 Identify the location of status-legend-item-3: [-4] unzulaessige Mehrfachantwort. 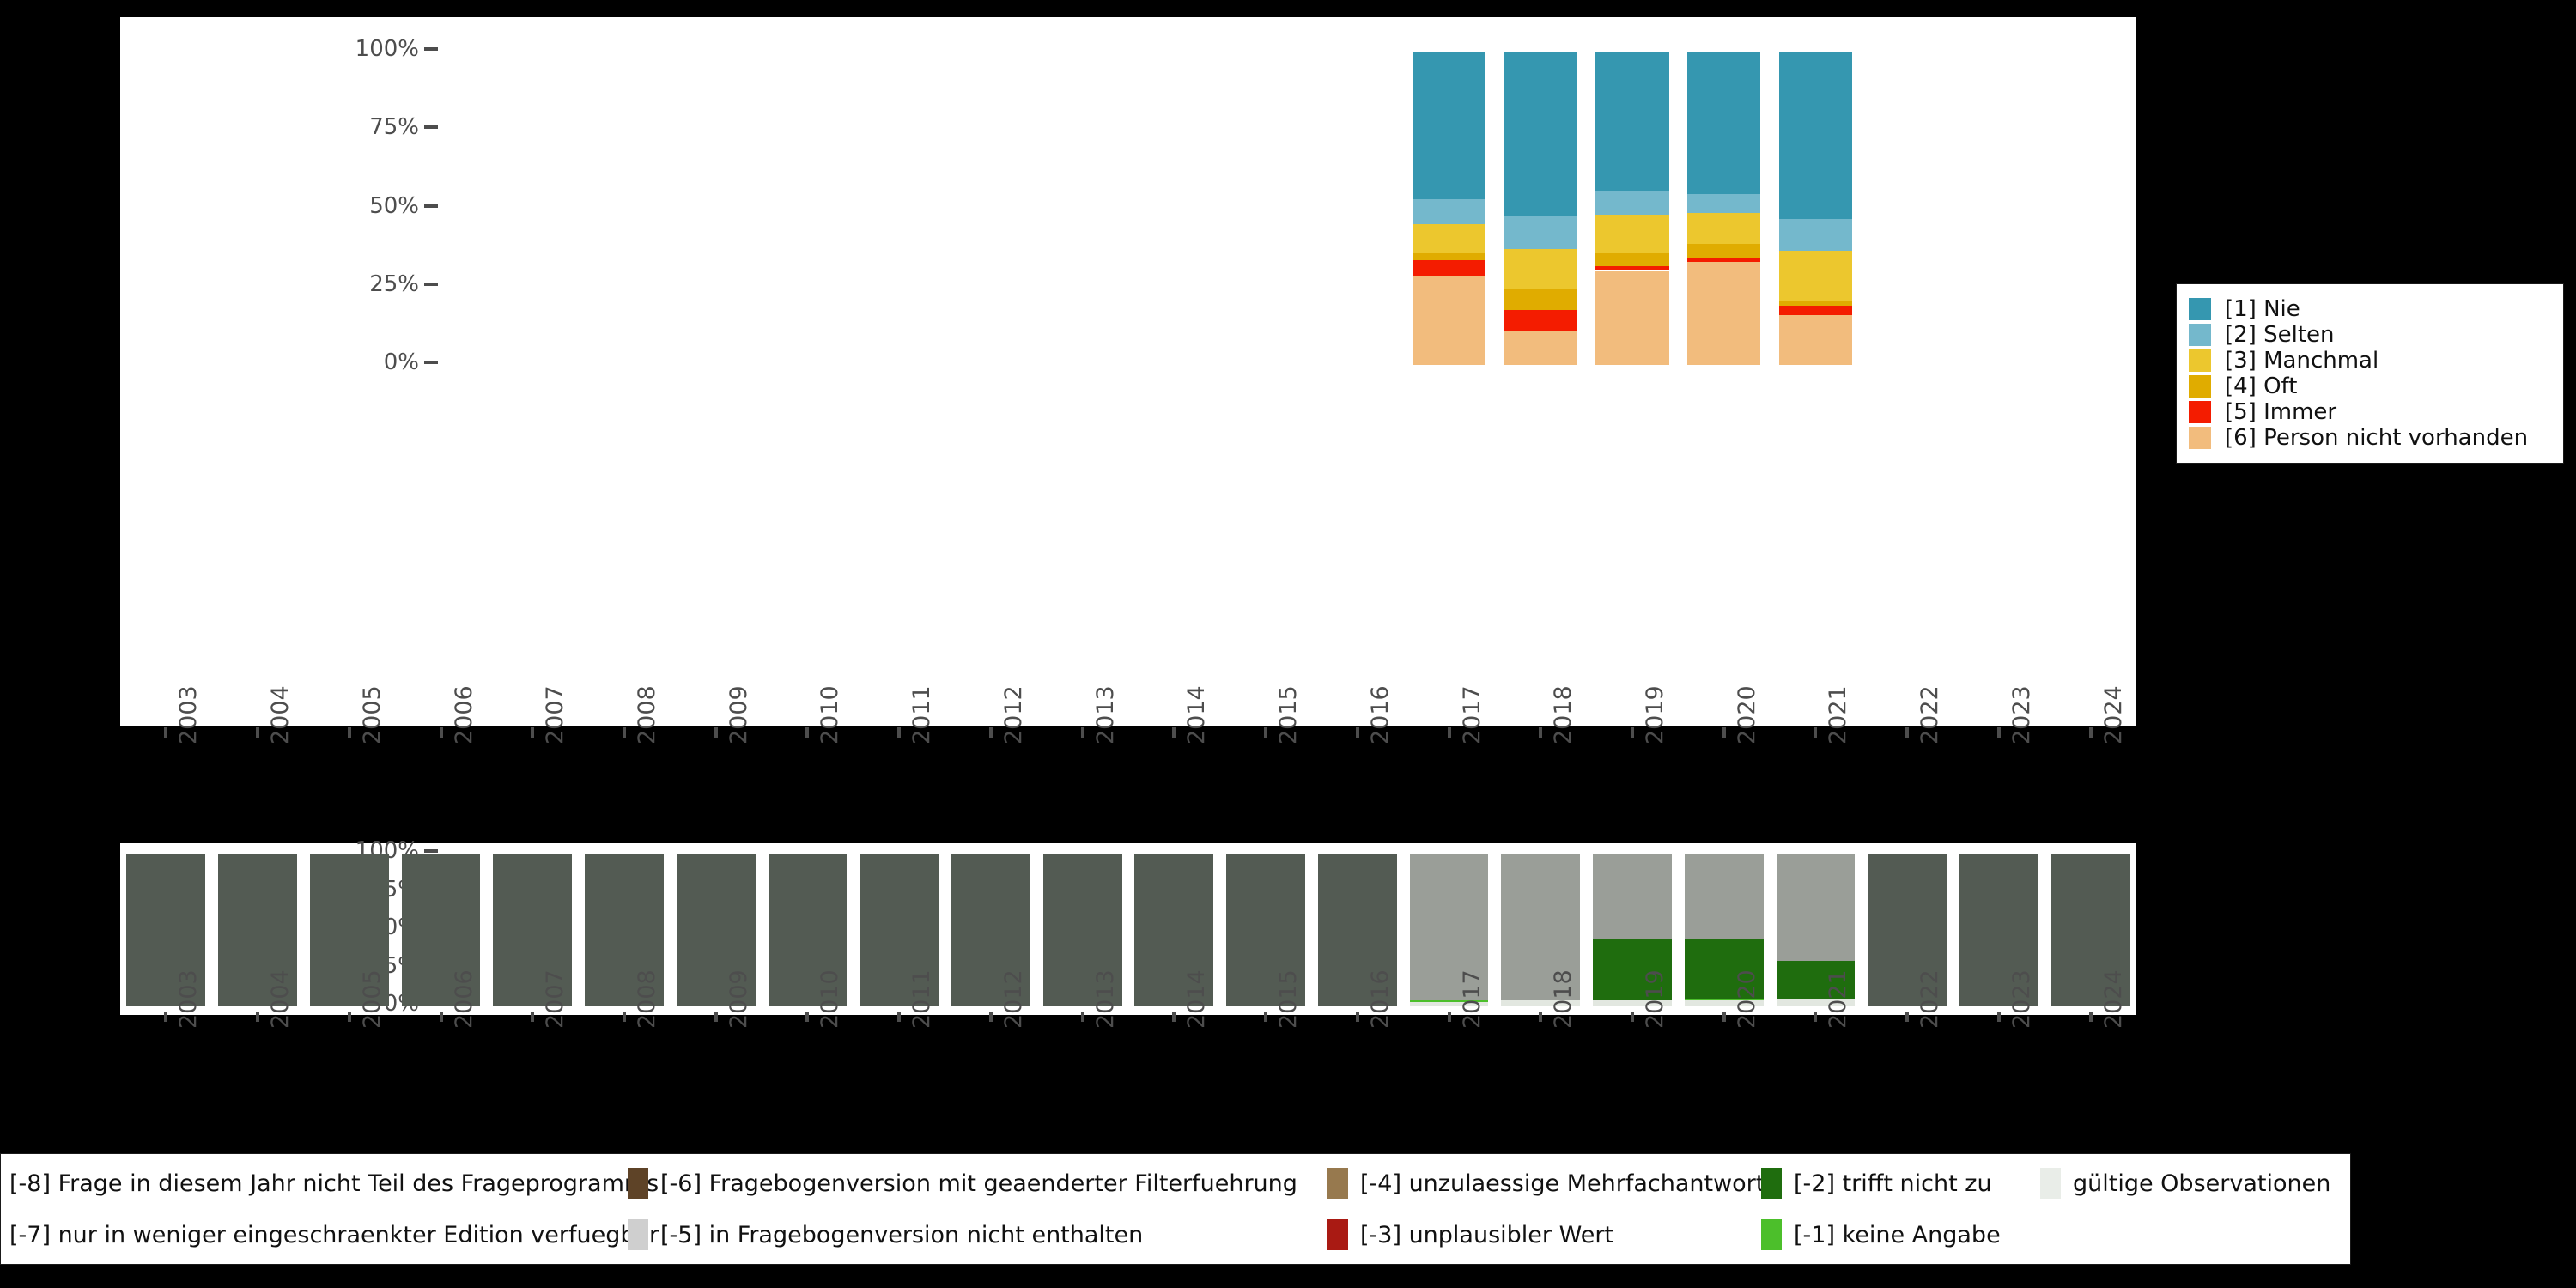
(1546, 1184).